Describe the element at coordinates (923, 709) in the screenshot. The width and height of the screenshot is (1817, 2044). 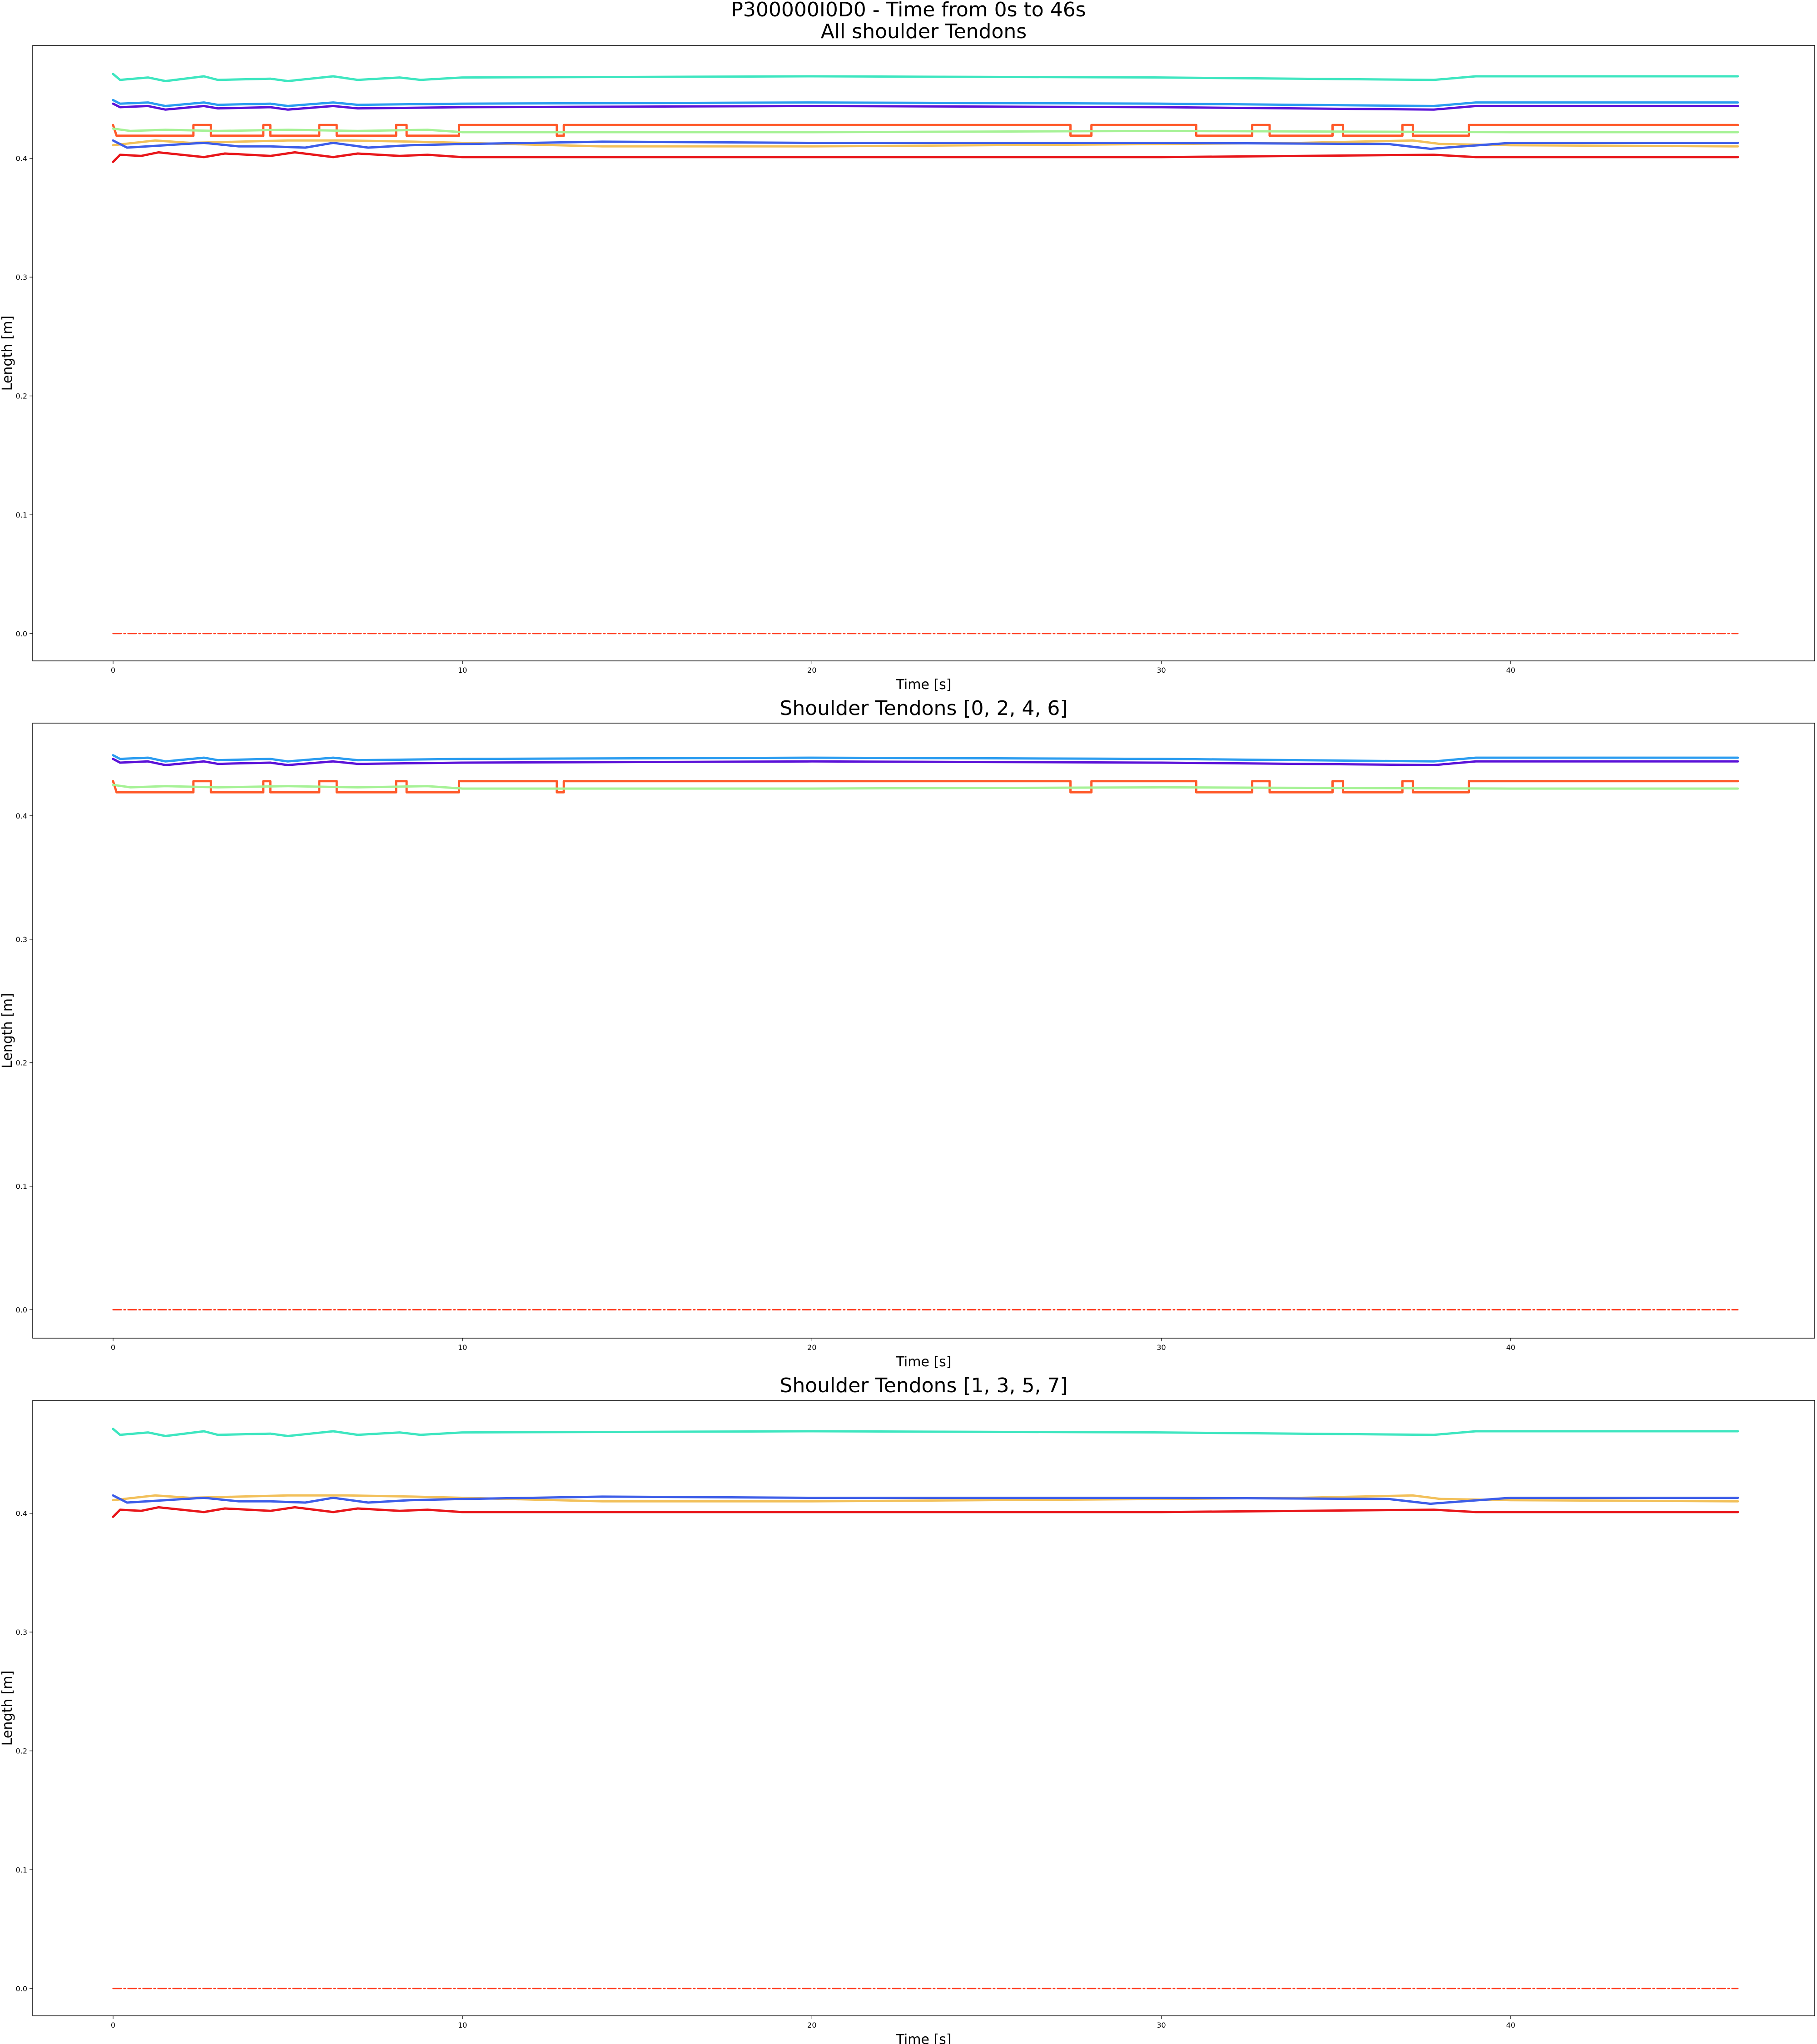
I see `subplot-title: Shoulder Tendons [0, 2, 4, 6]` at that location.